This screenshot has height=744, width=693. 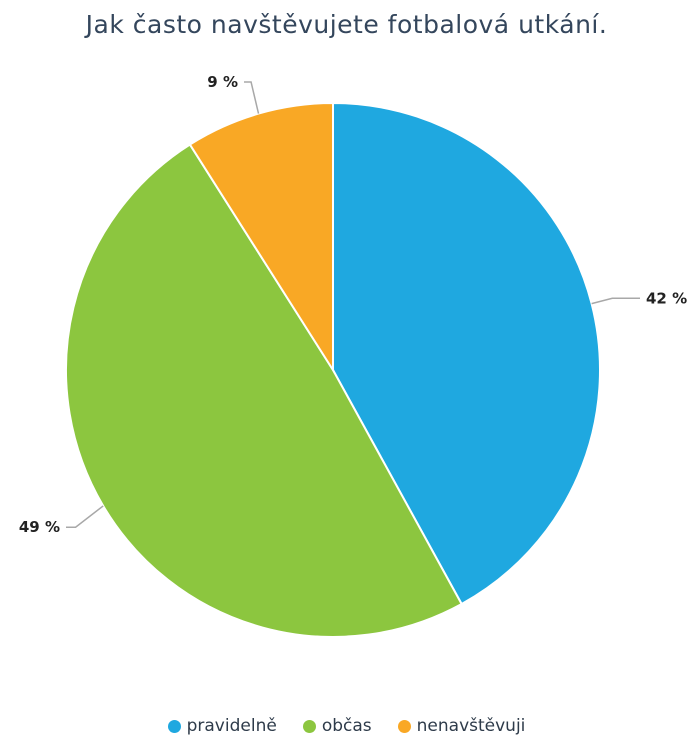 What do you see at coordinates (471, 726) in the screenshot?
I see `legend-label: nenavštěvuji` at bounding box center [471, 726].